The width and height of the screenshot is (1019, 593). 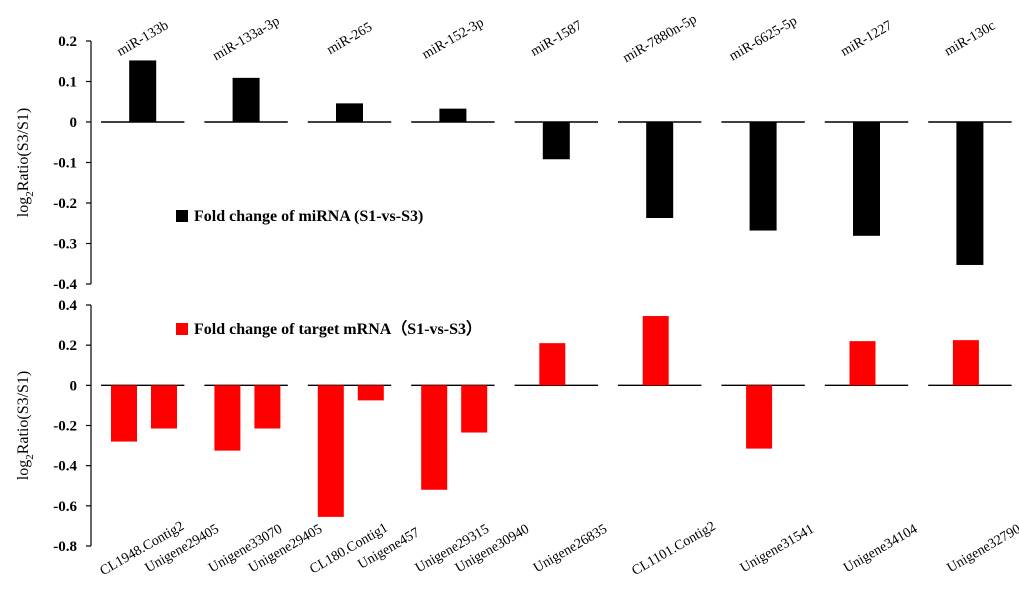 What do you see at coordinates (673, 549) in the screenshot?
I see `mrna-label: CL1101.Contig2` at bounding box center [673, 549].